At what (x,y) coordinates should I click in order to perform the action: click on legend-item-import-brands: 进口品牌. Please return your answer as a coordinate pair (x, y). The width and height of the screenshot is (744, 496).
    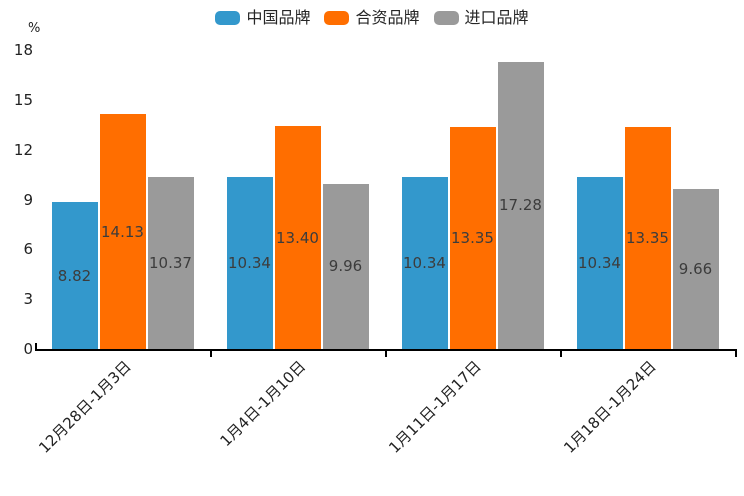
    Looking at the image, I should click on (481, 17).